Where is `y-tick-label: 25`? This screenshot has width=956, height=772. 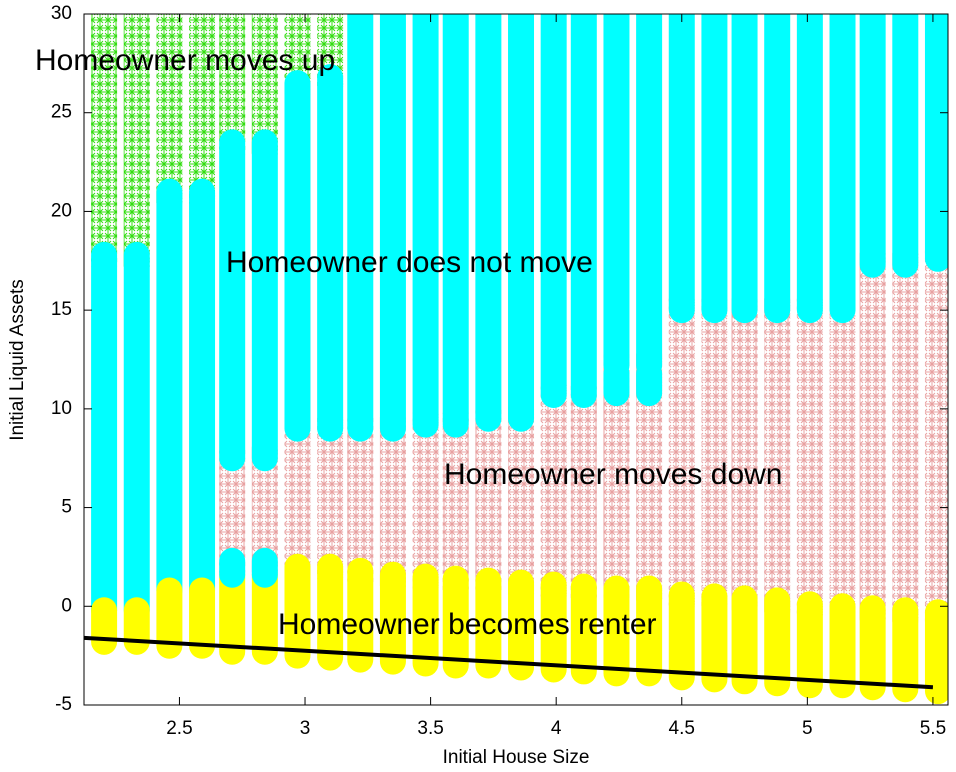 y-tick-label: 25 is located at coordinates (61, 112).